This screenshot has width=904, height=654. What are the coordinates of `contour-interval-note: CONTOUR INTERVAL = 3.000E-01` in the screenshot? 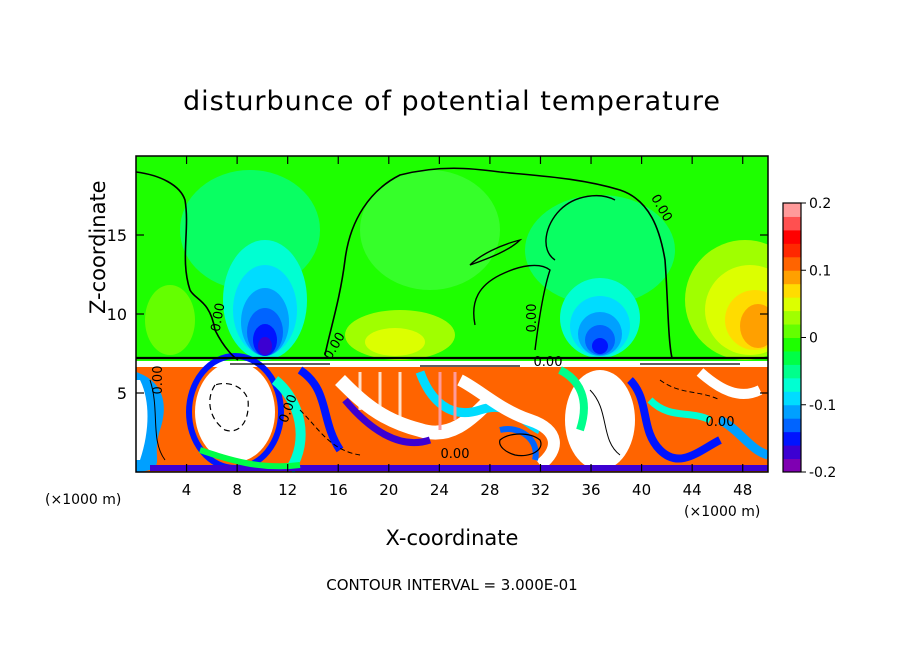 It's located at (452, 585).